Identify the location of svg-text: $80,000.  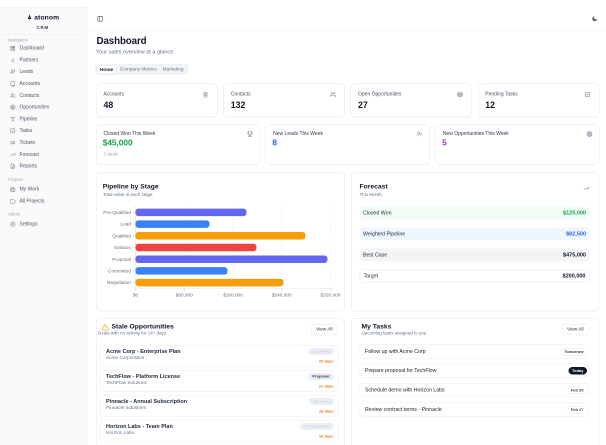
(185, 296).